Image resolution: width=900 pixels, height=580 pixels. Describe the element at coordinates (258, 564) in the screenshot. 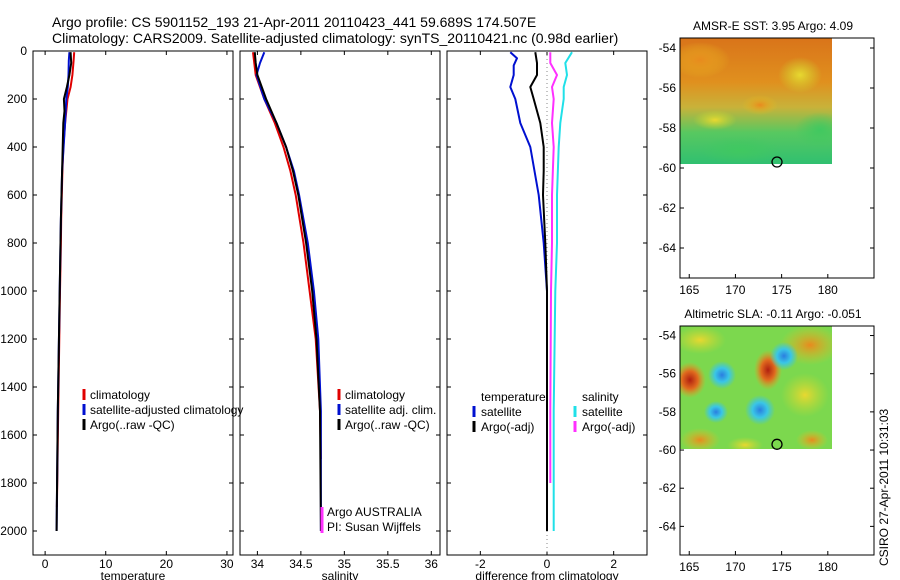

I see `x-tick-label: 34` at that location.